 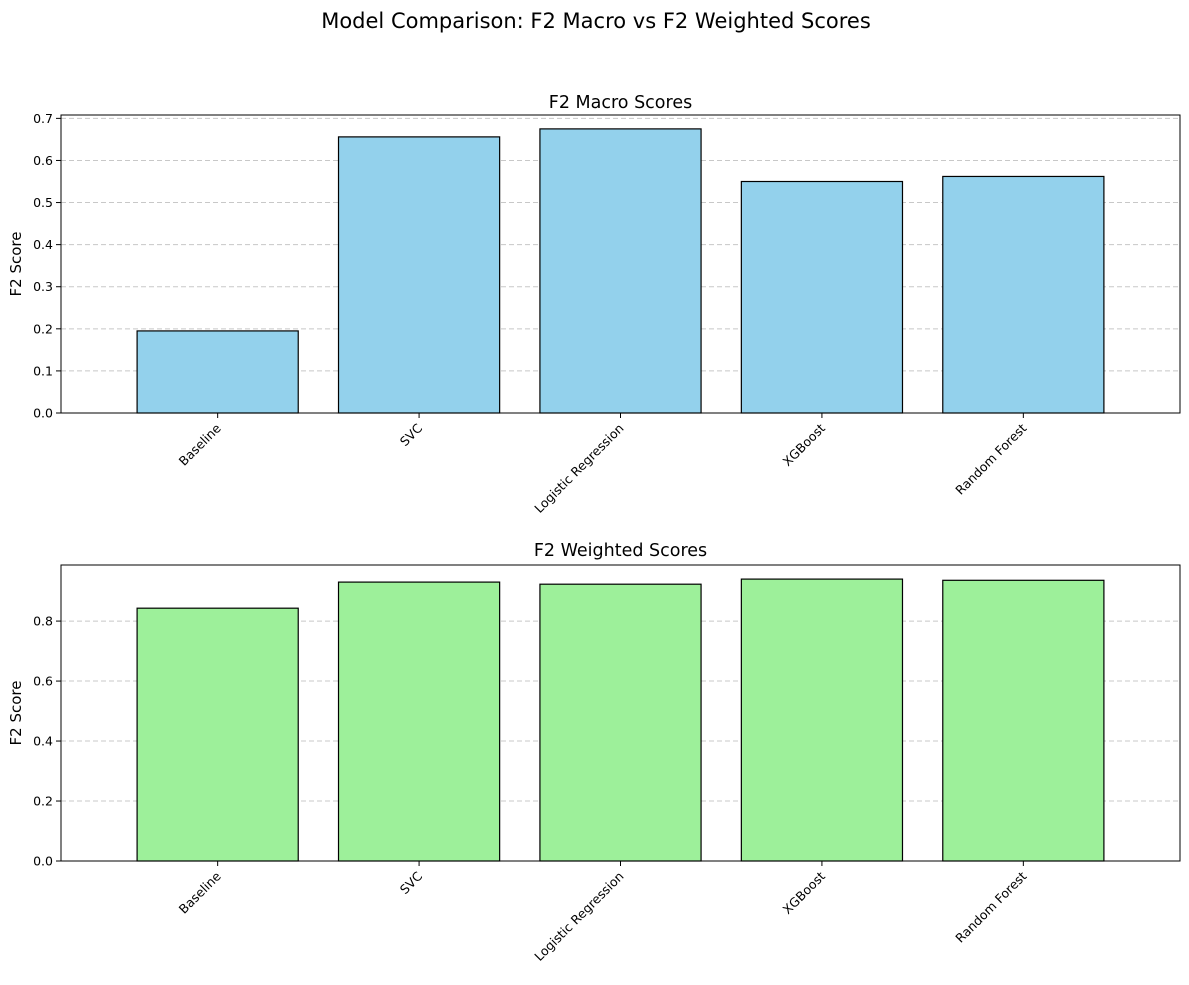 What do you see at coordinates (43, 370) in the screenshot?
I see `y-tick-label: 0.1` at bounding box center [43, 370].